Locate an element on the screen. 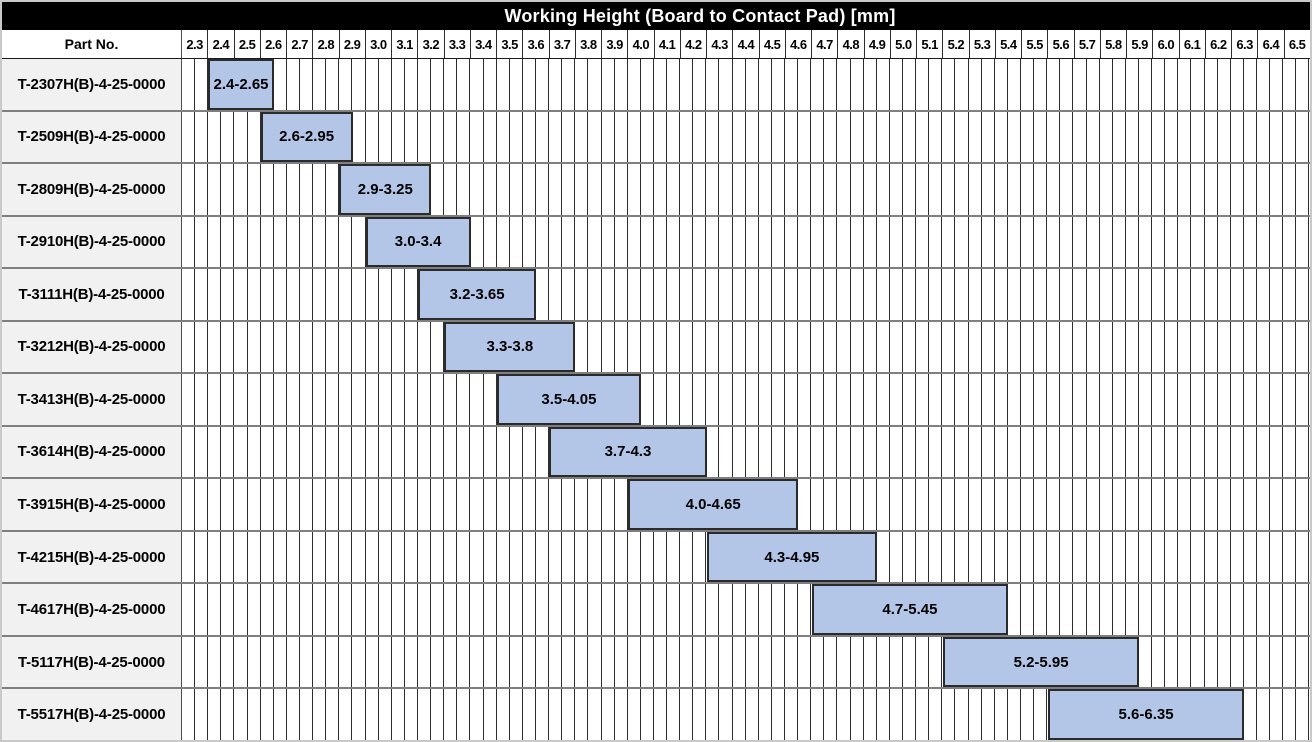 The height and width of the screenshot is (742, 1312). range-bar: 3.0-3.4 is located at coordinates (418, 242).